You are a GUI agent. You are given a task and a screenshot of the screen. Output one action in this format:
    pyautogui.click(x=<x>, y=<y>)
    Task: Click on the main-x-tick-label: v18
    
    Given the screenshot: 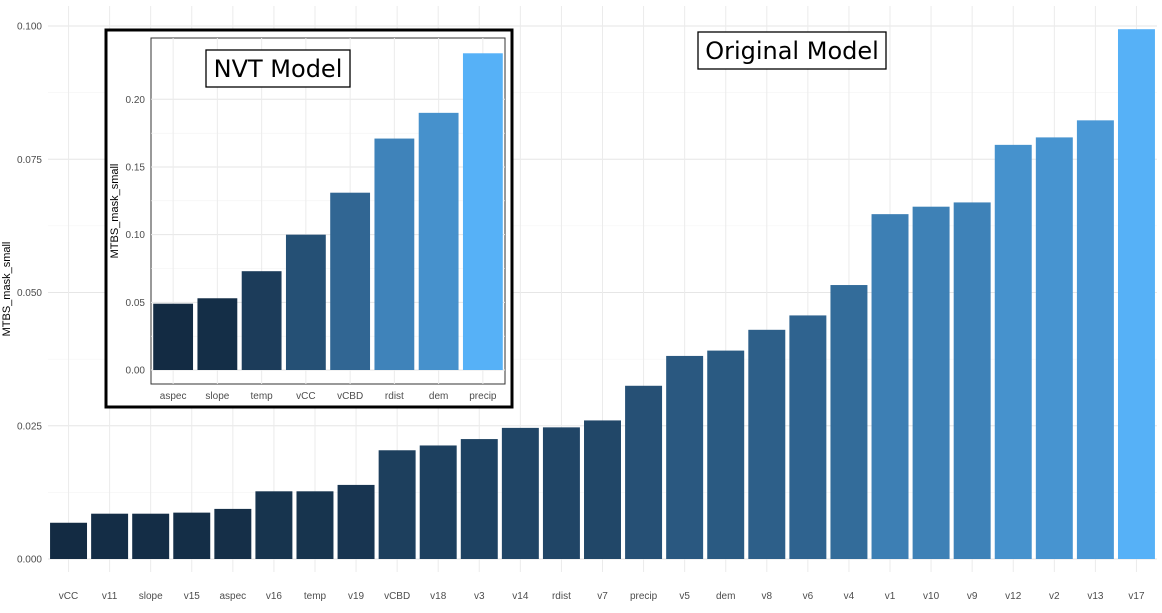 What is the action you would take?
    pyautogui.click(x=438, y=596)
    